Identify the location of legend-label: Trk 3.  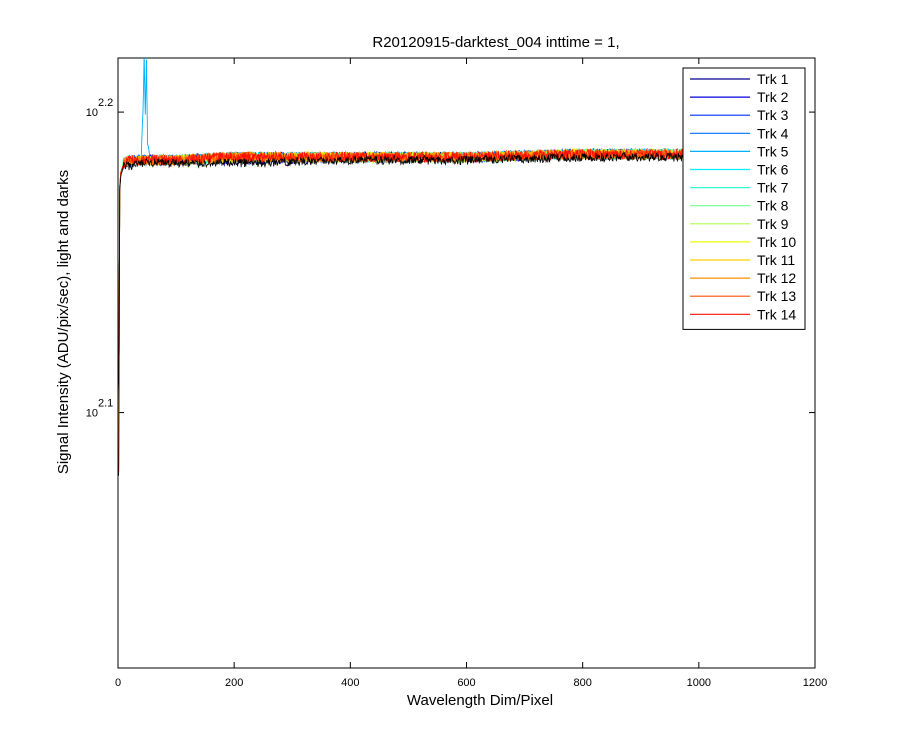
(773, 115).